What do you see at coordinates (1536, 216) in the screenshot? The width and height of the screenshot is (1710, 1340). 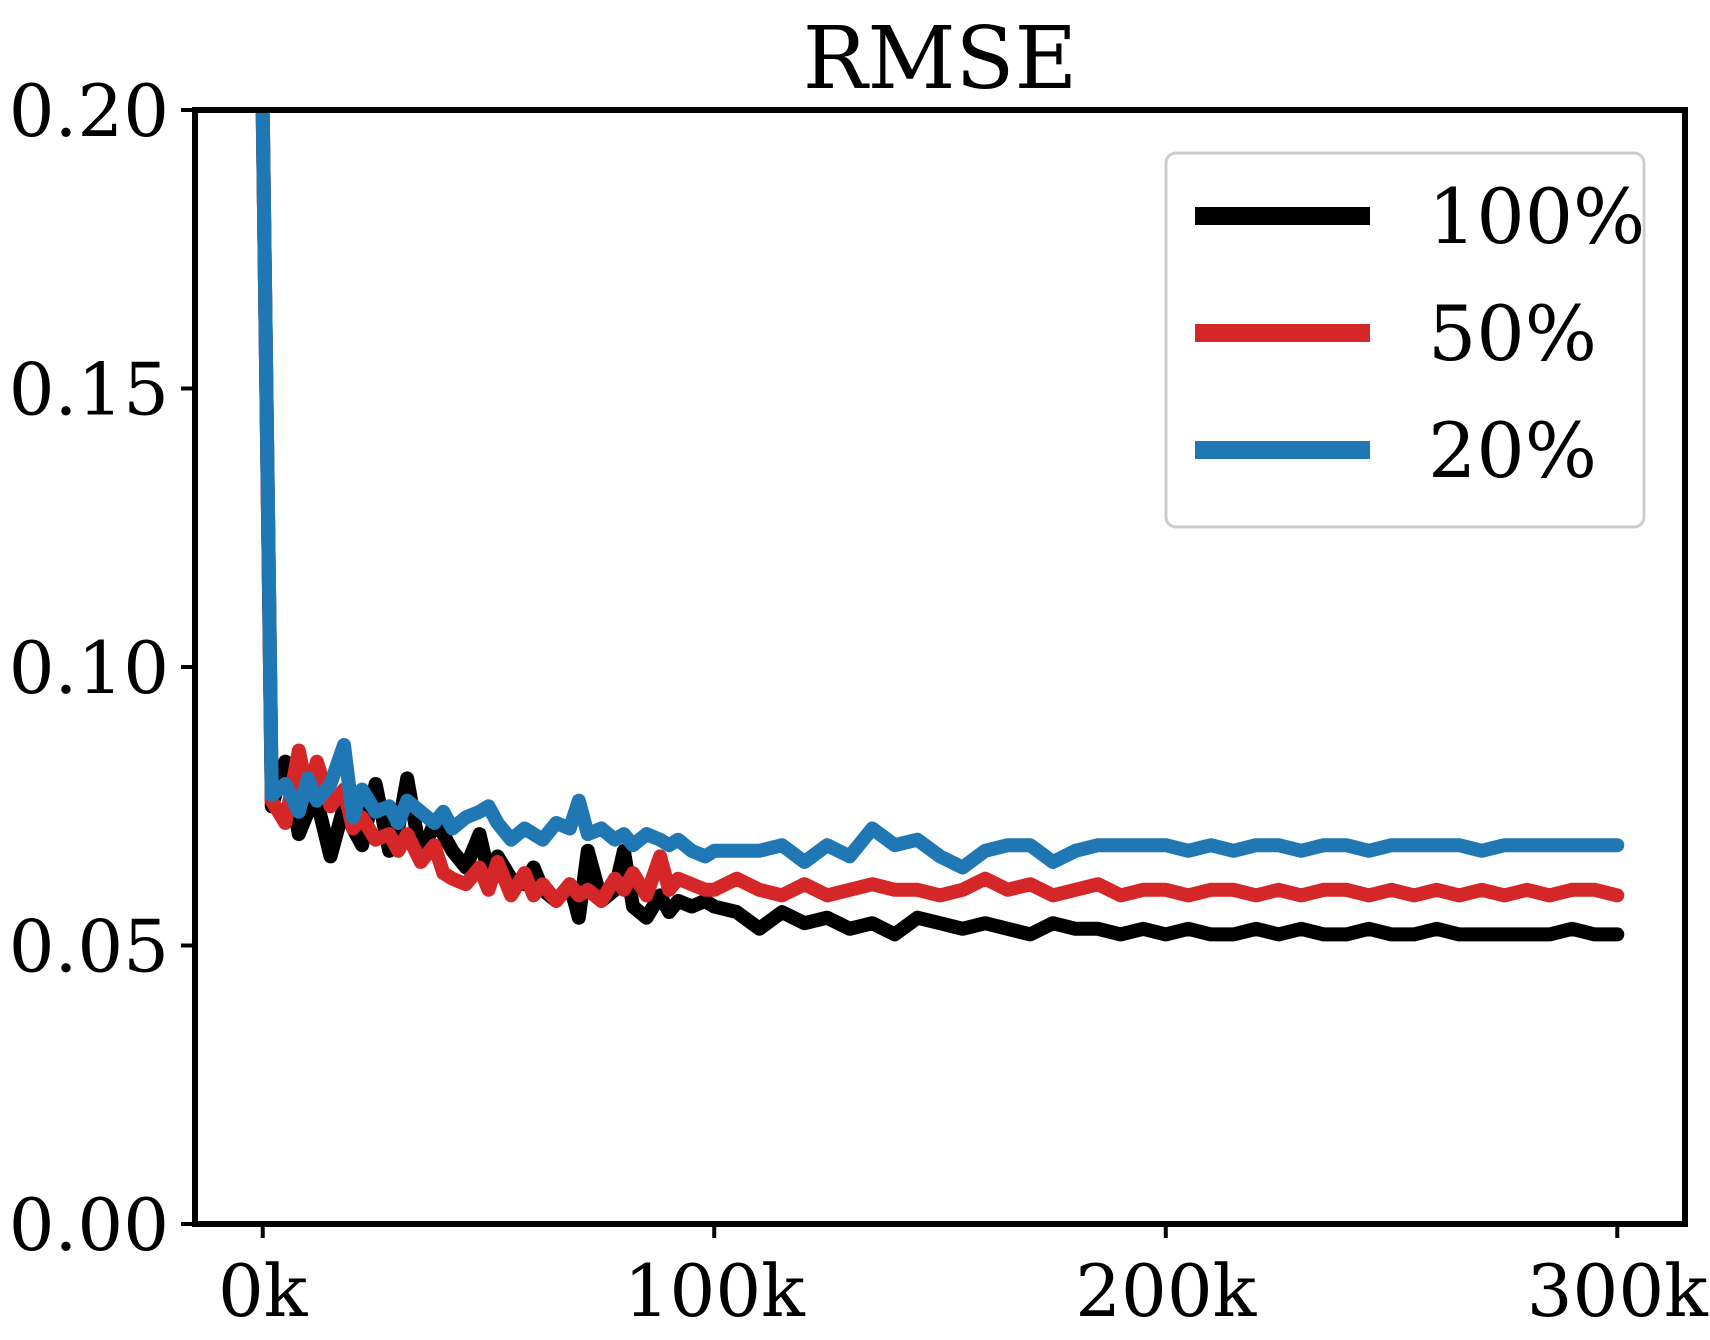 I see `legend-label: 100%` at bounding box center [1536, 216].